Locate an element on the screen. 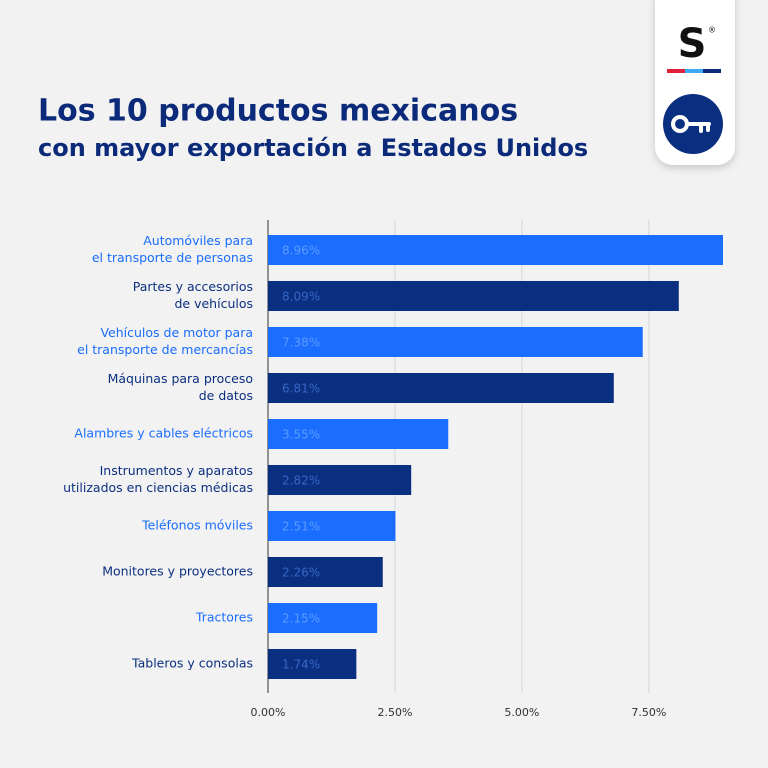 The height and width of the screenshot is (768, 768). value-label: 7.38% is located at coordinates (301, 343).